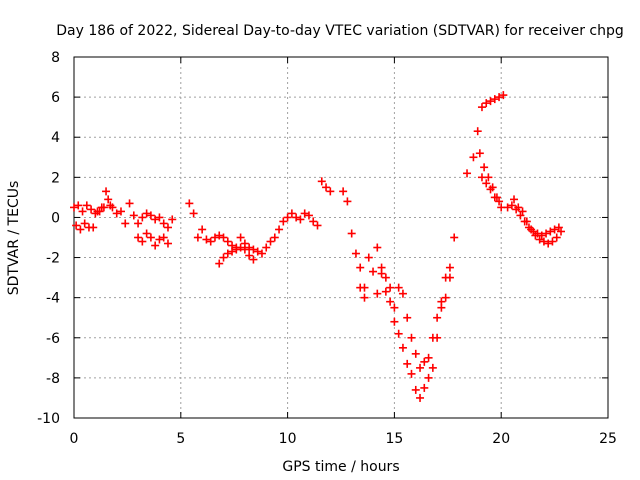  I want to click on y-tick-label: 6, so click(55, 98).